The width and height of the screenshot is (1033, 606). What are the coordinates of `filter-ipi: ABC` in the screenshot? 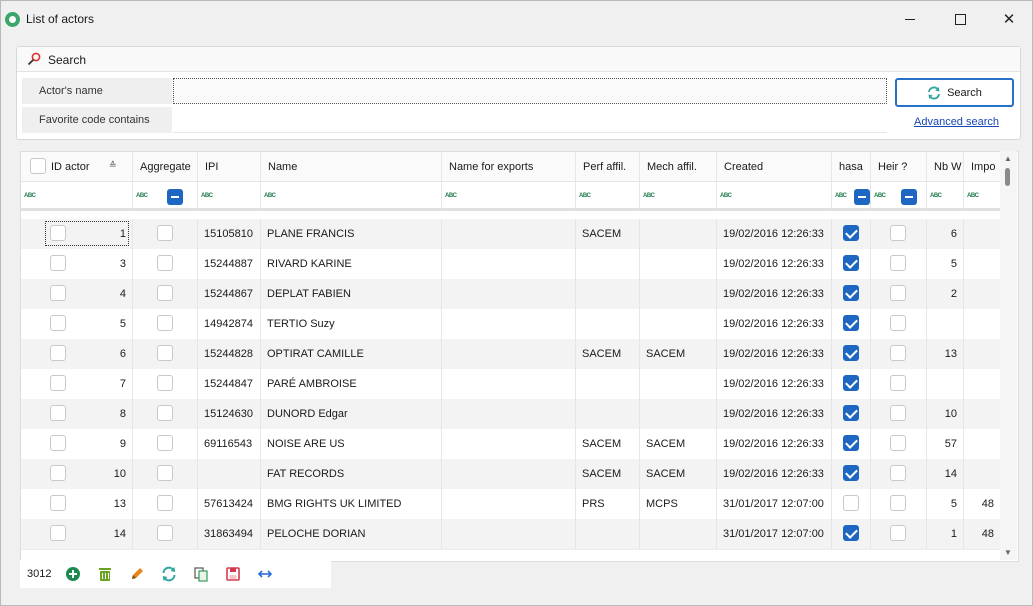 It's located at (229, 196).